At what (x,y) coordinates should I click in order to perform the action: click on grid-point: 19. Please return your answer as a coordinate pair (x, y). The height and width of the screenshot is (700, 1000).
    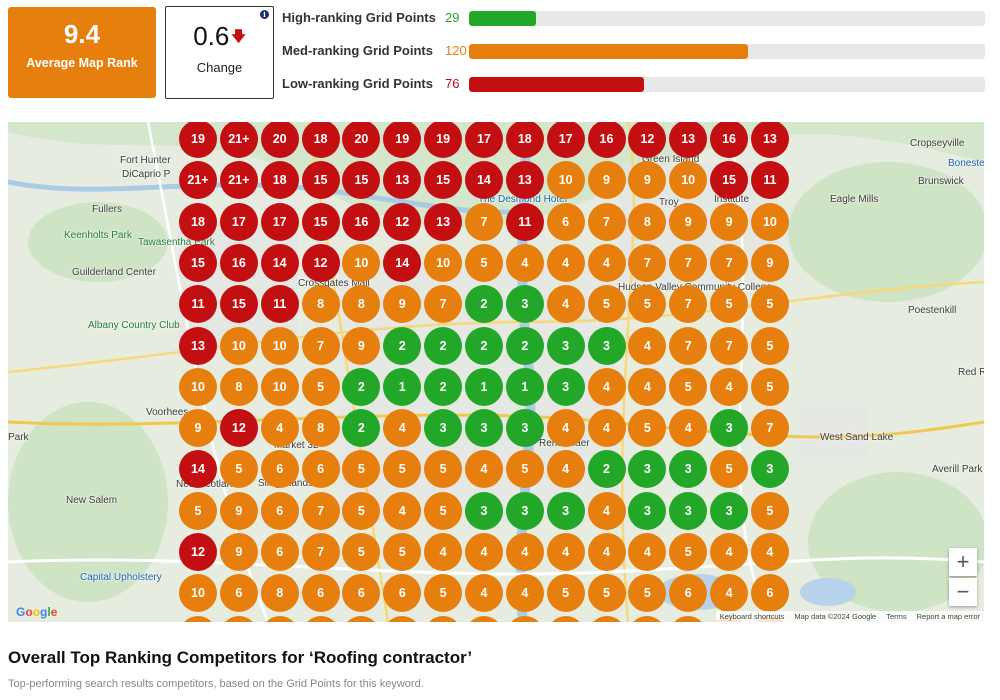
    Looking at the image, I should click on (443, 140).